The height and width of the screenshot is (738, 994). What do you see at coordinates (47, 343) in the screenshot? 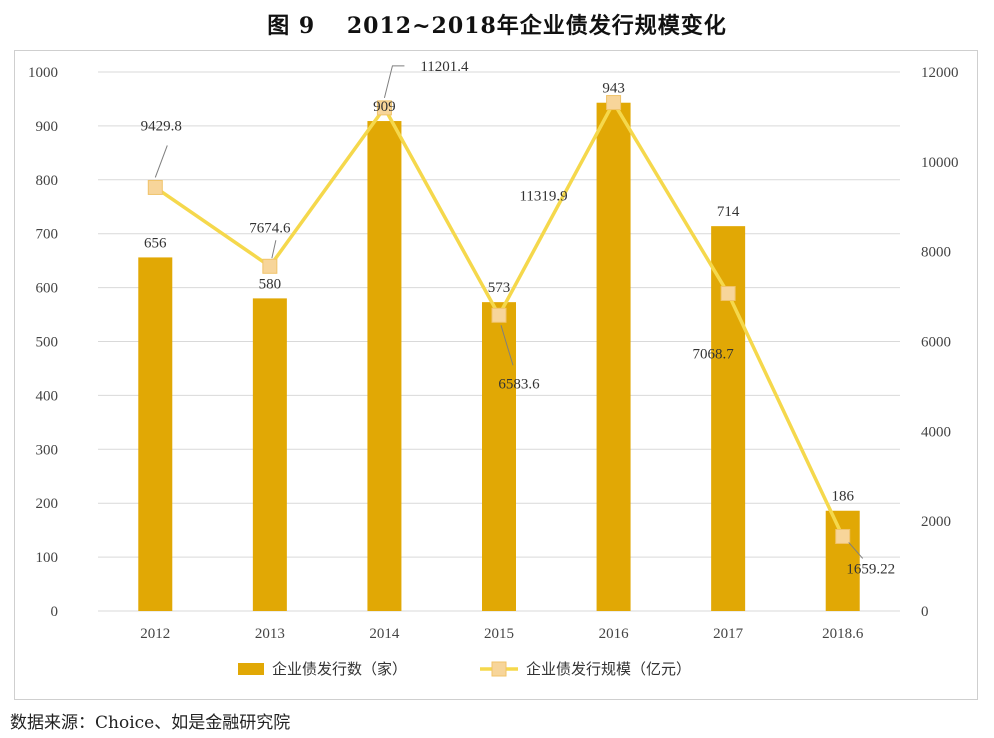
I see `y-left-tick-label: 500` at bounding box center [47, 343].